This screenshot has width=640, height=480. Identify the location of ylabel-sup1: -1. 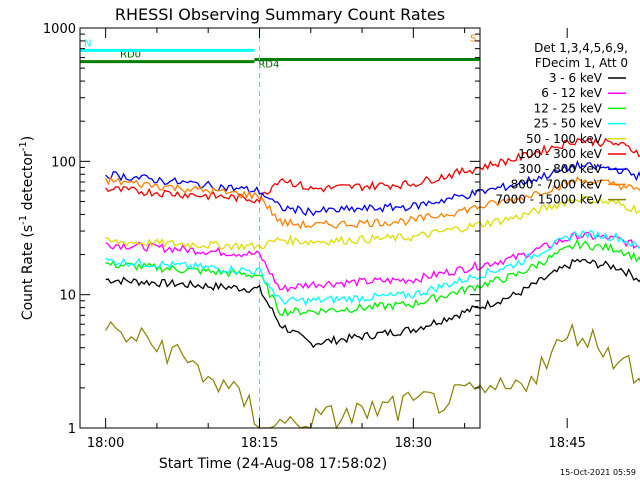
(23, 220).